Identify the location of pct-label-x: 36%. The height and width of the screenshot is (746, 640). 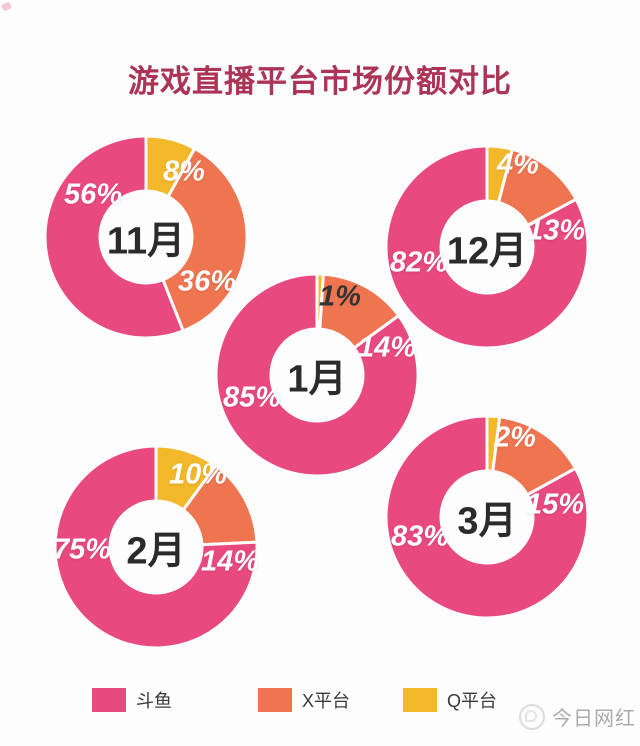
(207, 281).